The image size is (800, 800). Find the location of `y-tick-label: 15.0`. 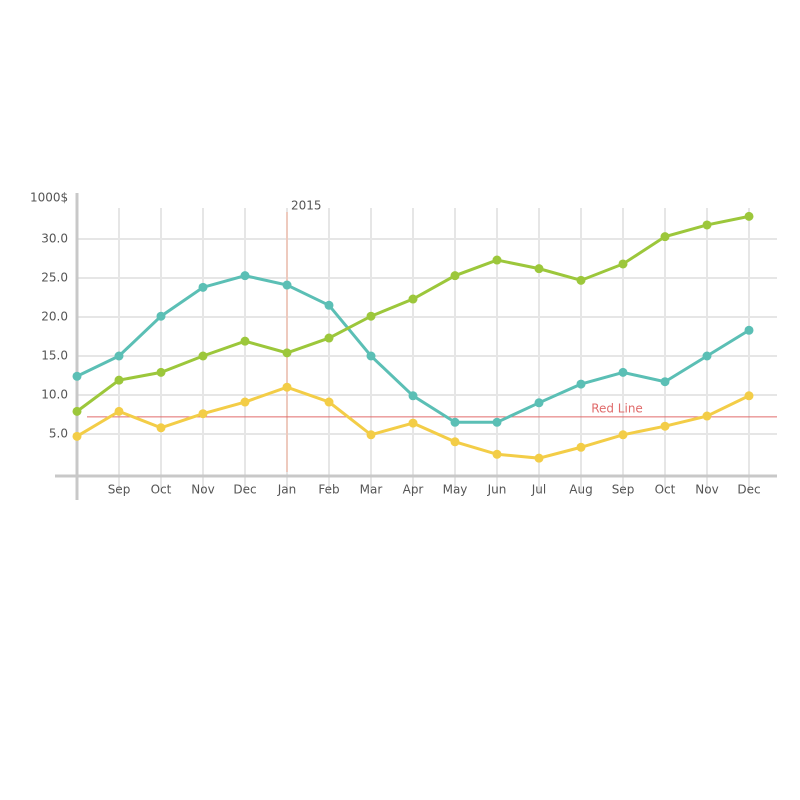

y-tick-label: 15.0 is located at coordinates (54, 356).